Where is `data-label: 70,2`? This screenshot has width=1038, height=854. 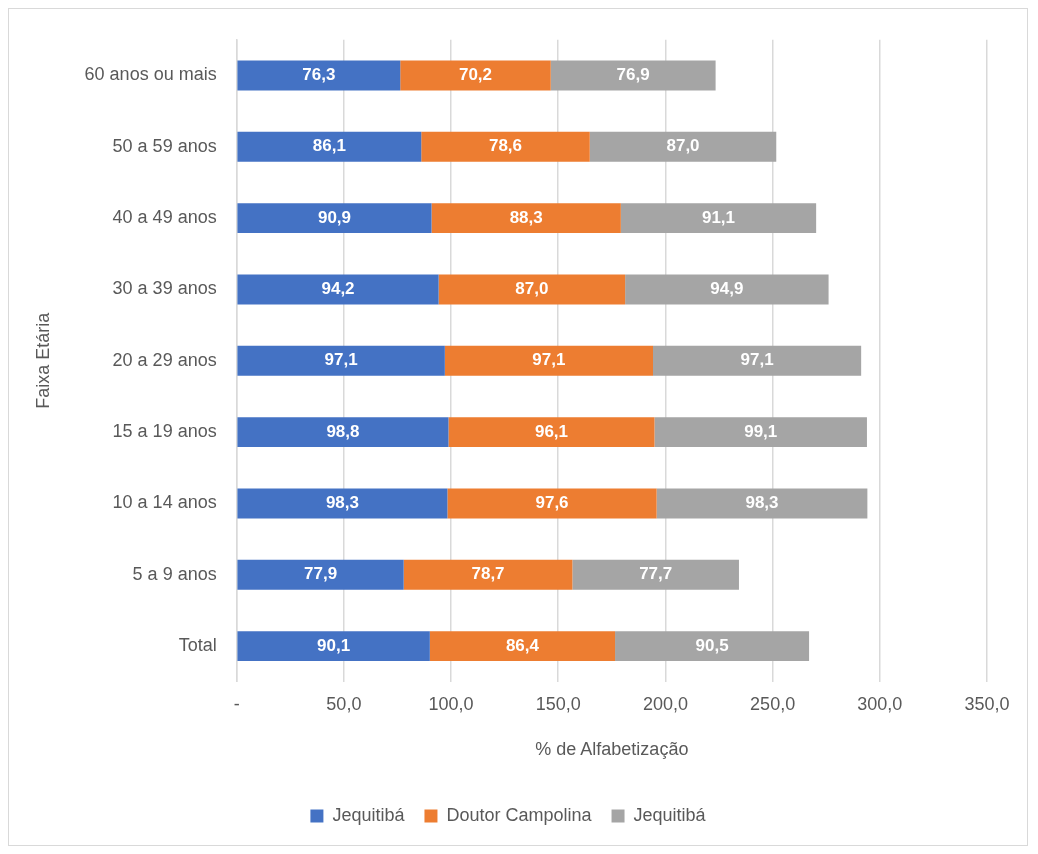 data-label: 70,2 is located at coordinates (475, 75).